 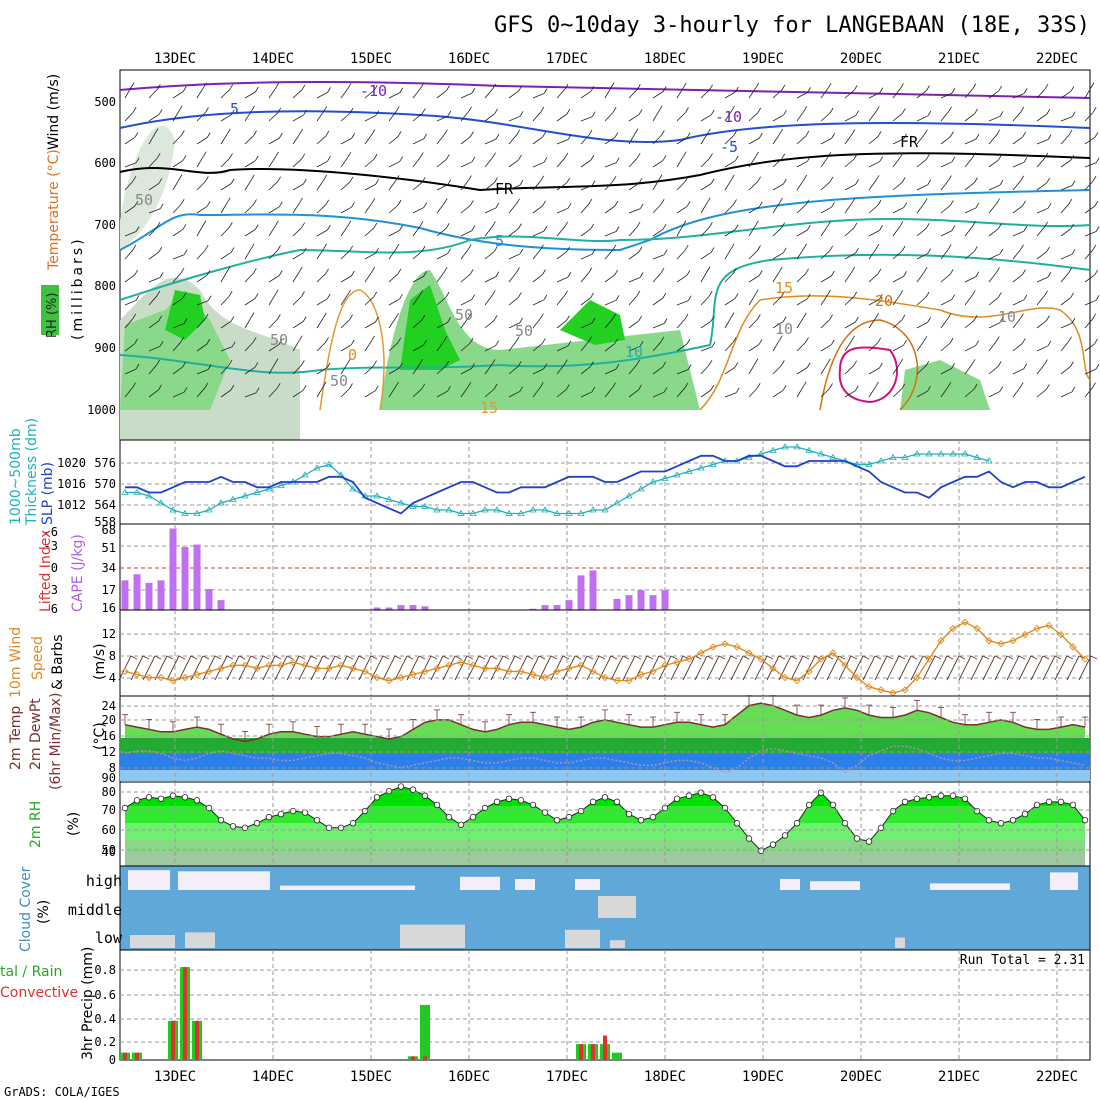 I want to click on cloud-low, so click(x=582, y=938).